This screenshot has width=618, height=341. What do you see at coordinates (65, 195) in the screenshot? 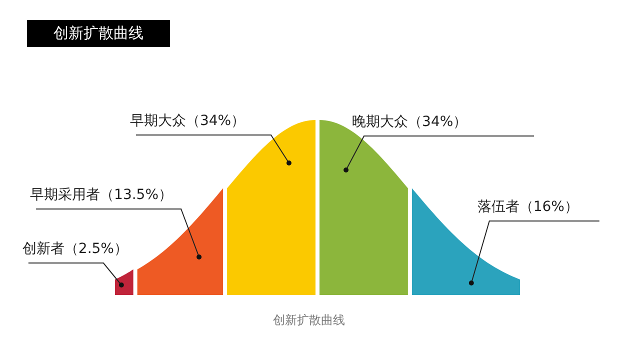
I see `category-label: 早期采用者` at bounding box center [65, 195].